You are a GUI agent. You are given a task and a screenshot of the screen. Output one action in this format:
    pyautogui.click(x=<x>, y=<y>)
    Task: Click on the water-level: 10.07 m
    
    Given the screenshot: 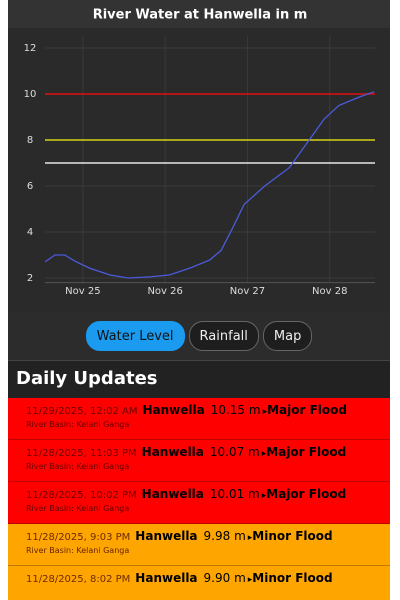 What is the action you would take?
    pyautogui.click(x=234, y=452)
    